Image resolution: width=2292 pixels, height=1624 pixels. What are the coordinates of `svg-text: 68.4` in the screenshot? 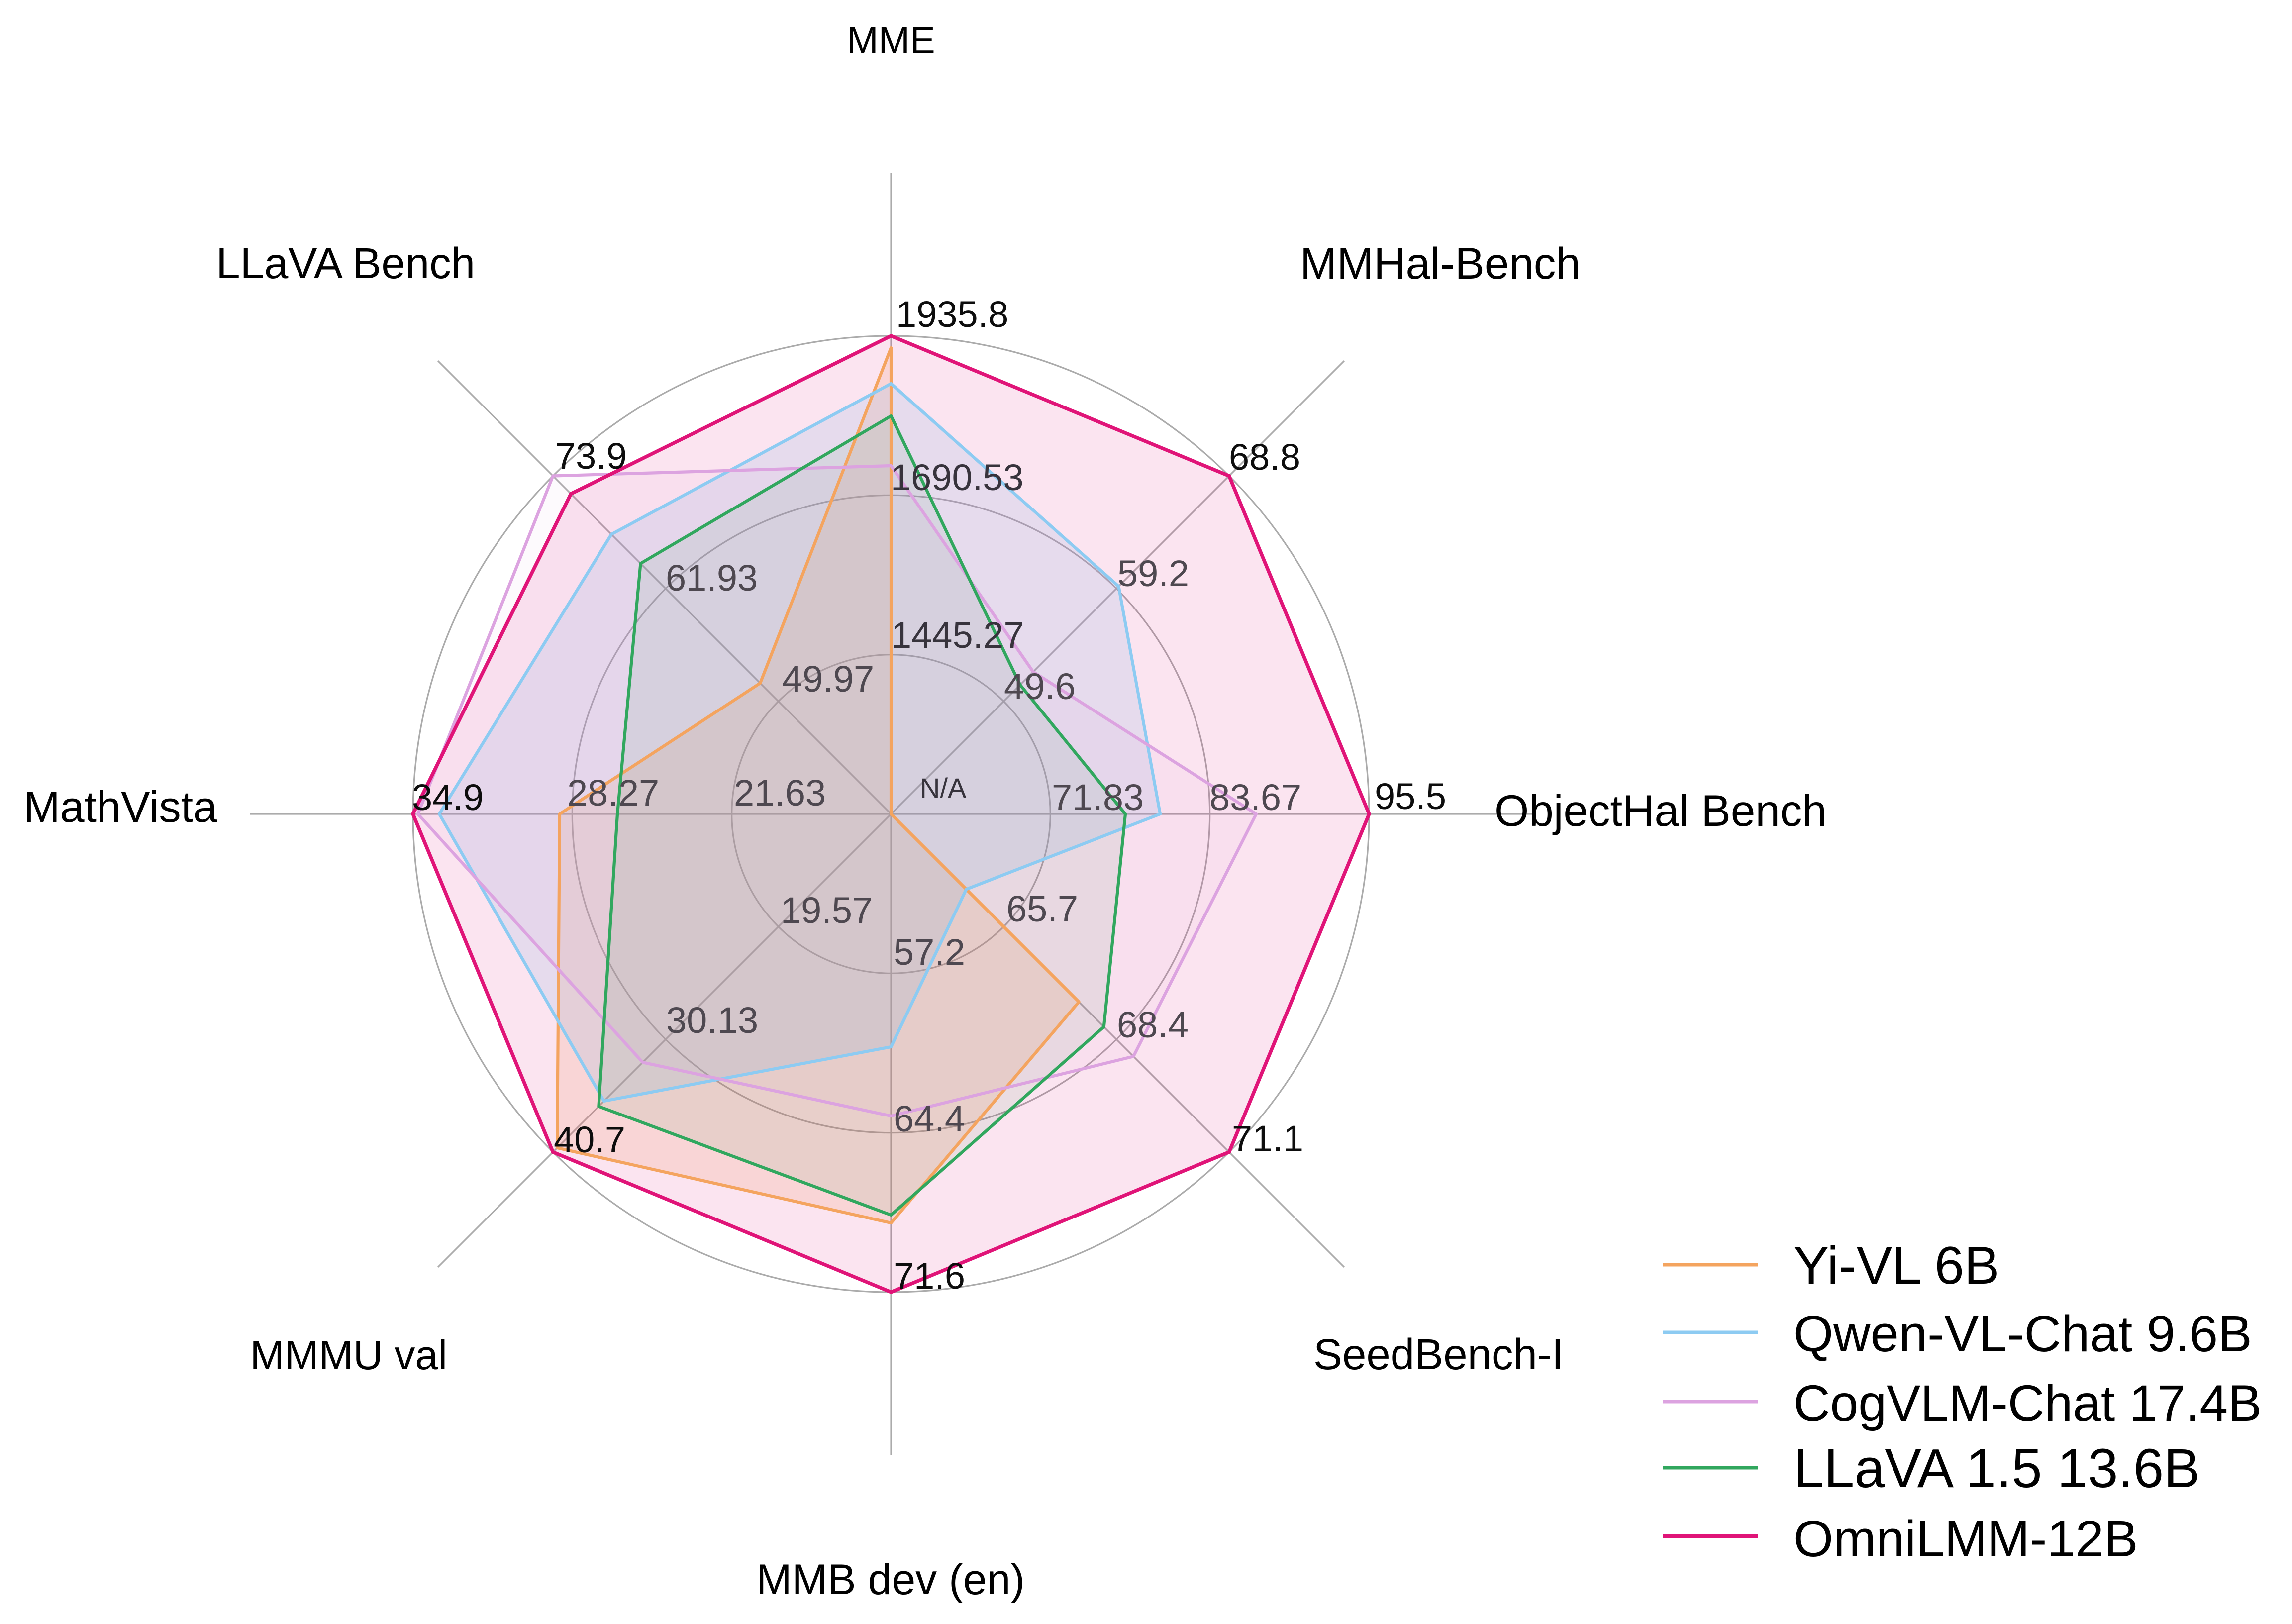 It's located at (1153, 1025).